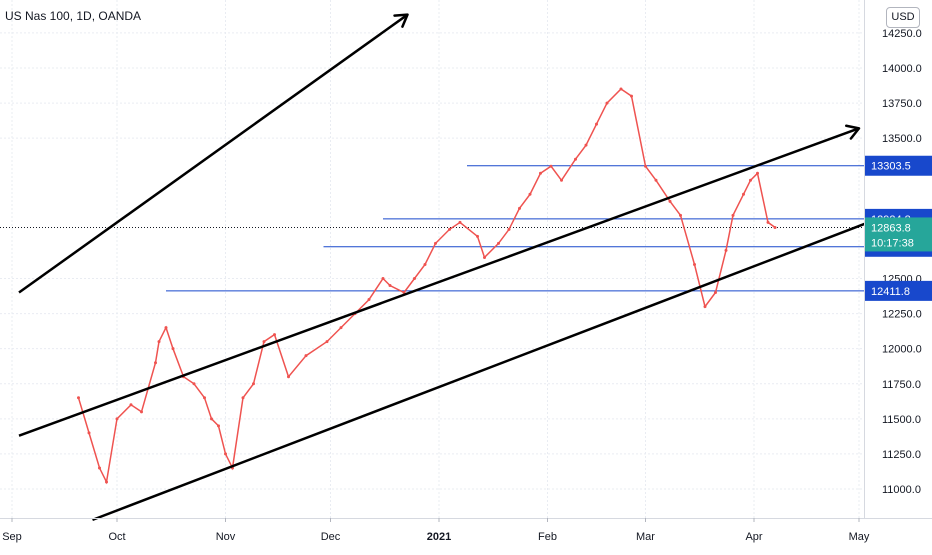  Describe the element at coordinates (901, 490) in the screenshot. I see `y-tick-label: 11000.0` at that location.